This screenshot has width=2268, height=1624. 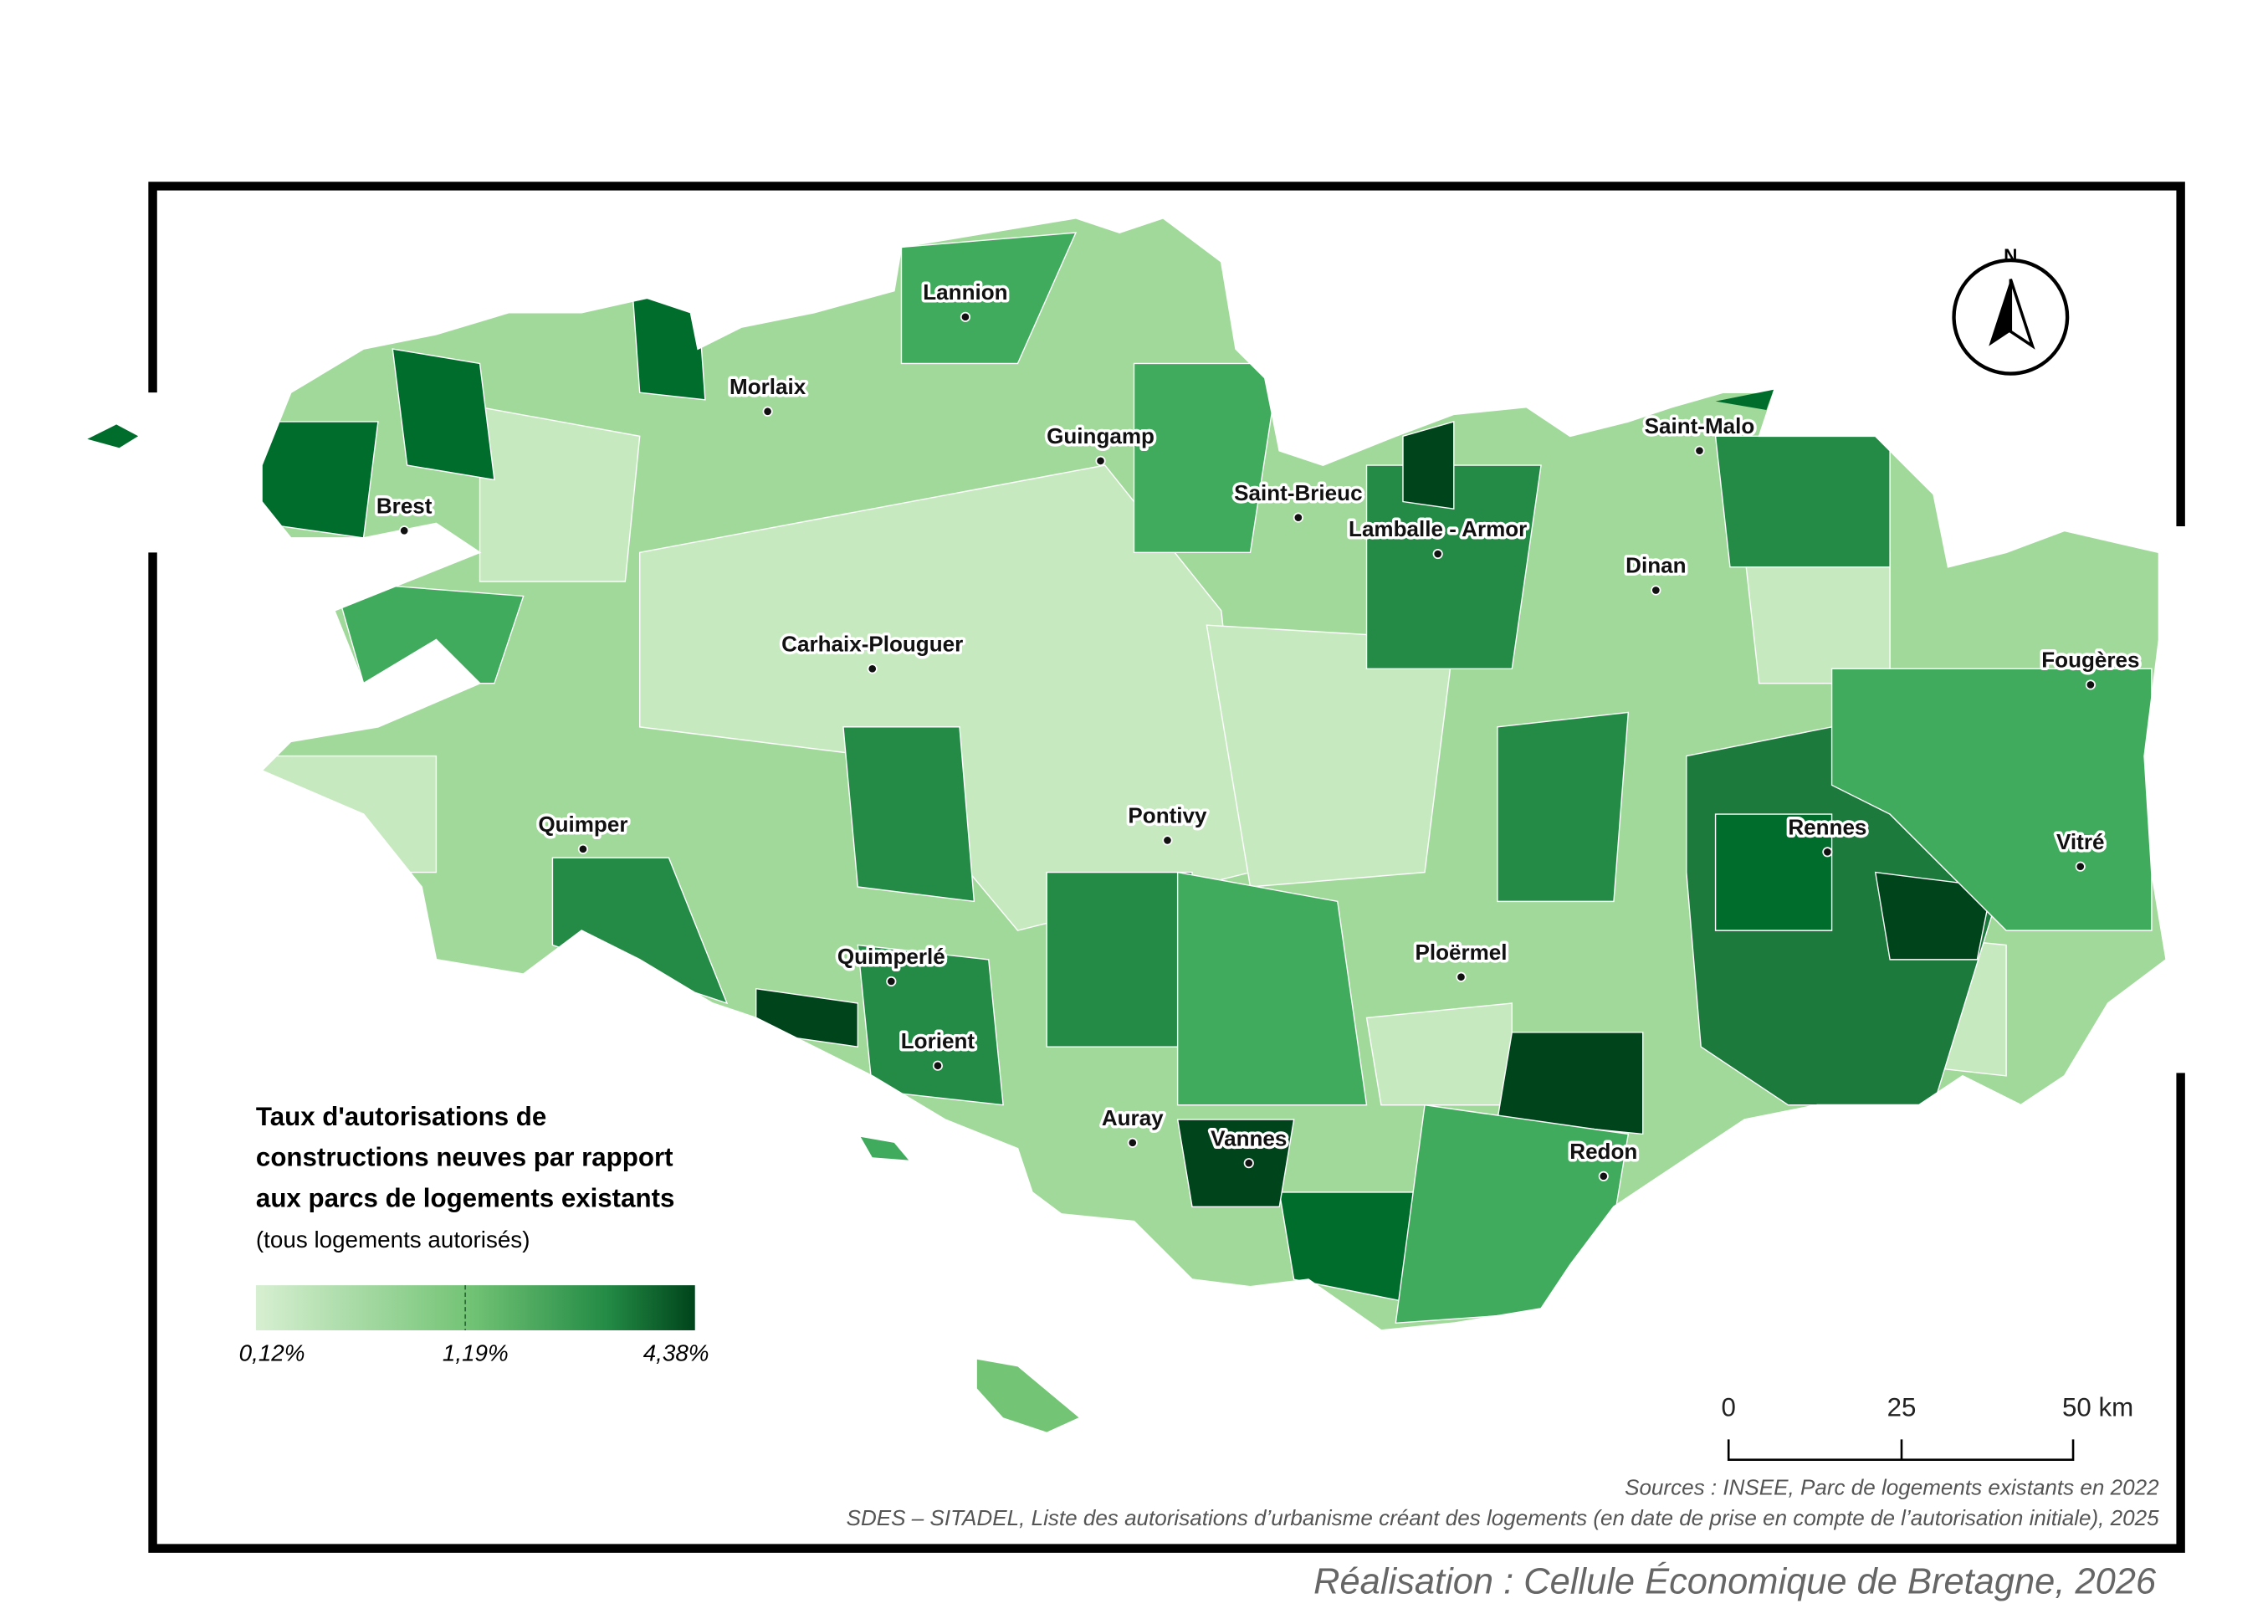 I want to click on city-label: Lorient, so click(x=938, y=1040).